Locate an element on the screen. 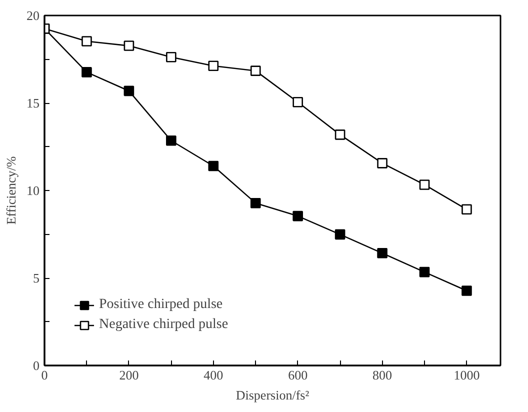 The height and width of the screenshot is (412, 528). x-tick-label: 200 is located at coordinates (129, 375).